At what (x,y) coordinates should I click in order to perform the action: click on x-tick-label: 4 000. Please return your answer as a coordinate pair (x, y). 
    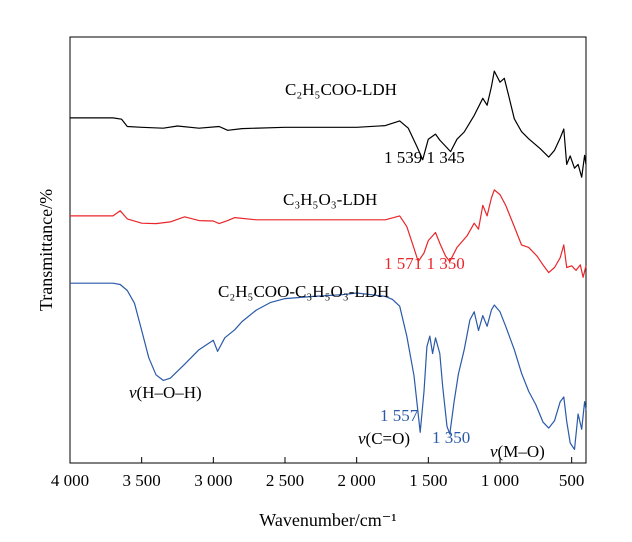
    Looking at the image, I should click on (70, 480).